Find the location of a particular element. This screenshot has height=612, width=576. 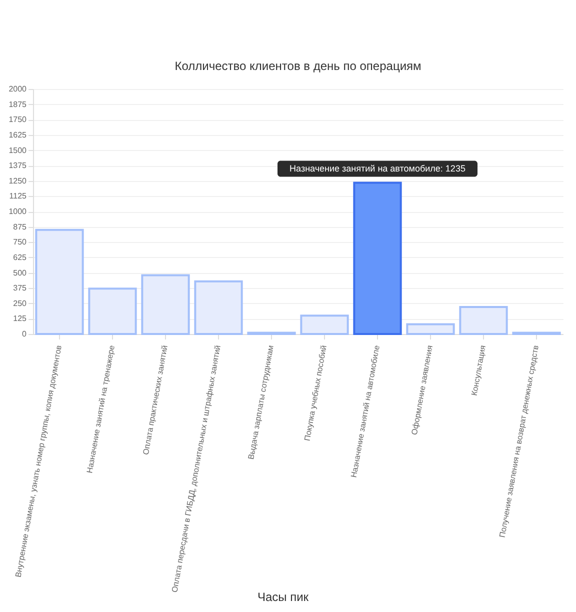

y-tick-label: 1875 is located at coordinates (18, 104).